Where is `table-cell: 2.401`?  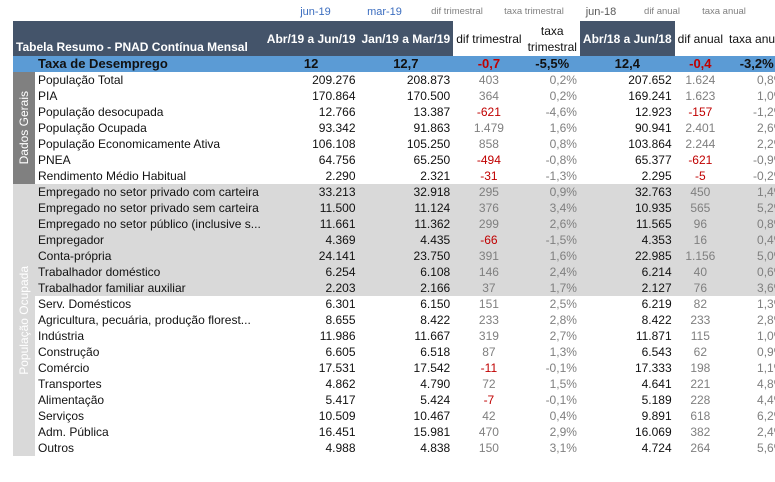
table-cell: 2.401 is located at coordinates (700, 128).